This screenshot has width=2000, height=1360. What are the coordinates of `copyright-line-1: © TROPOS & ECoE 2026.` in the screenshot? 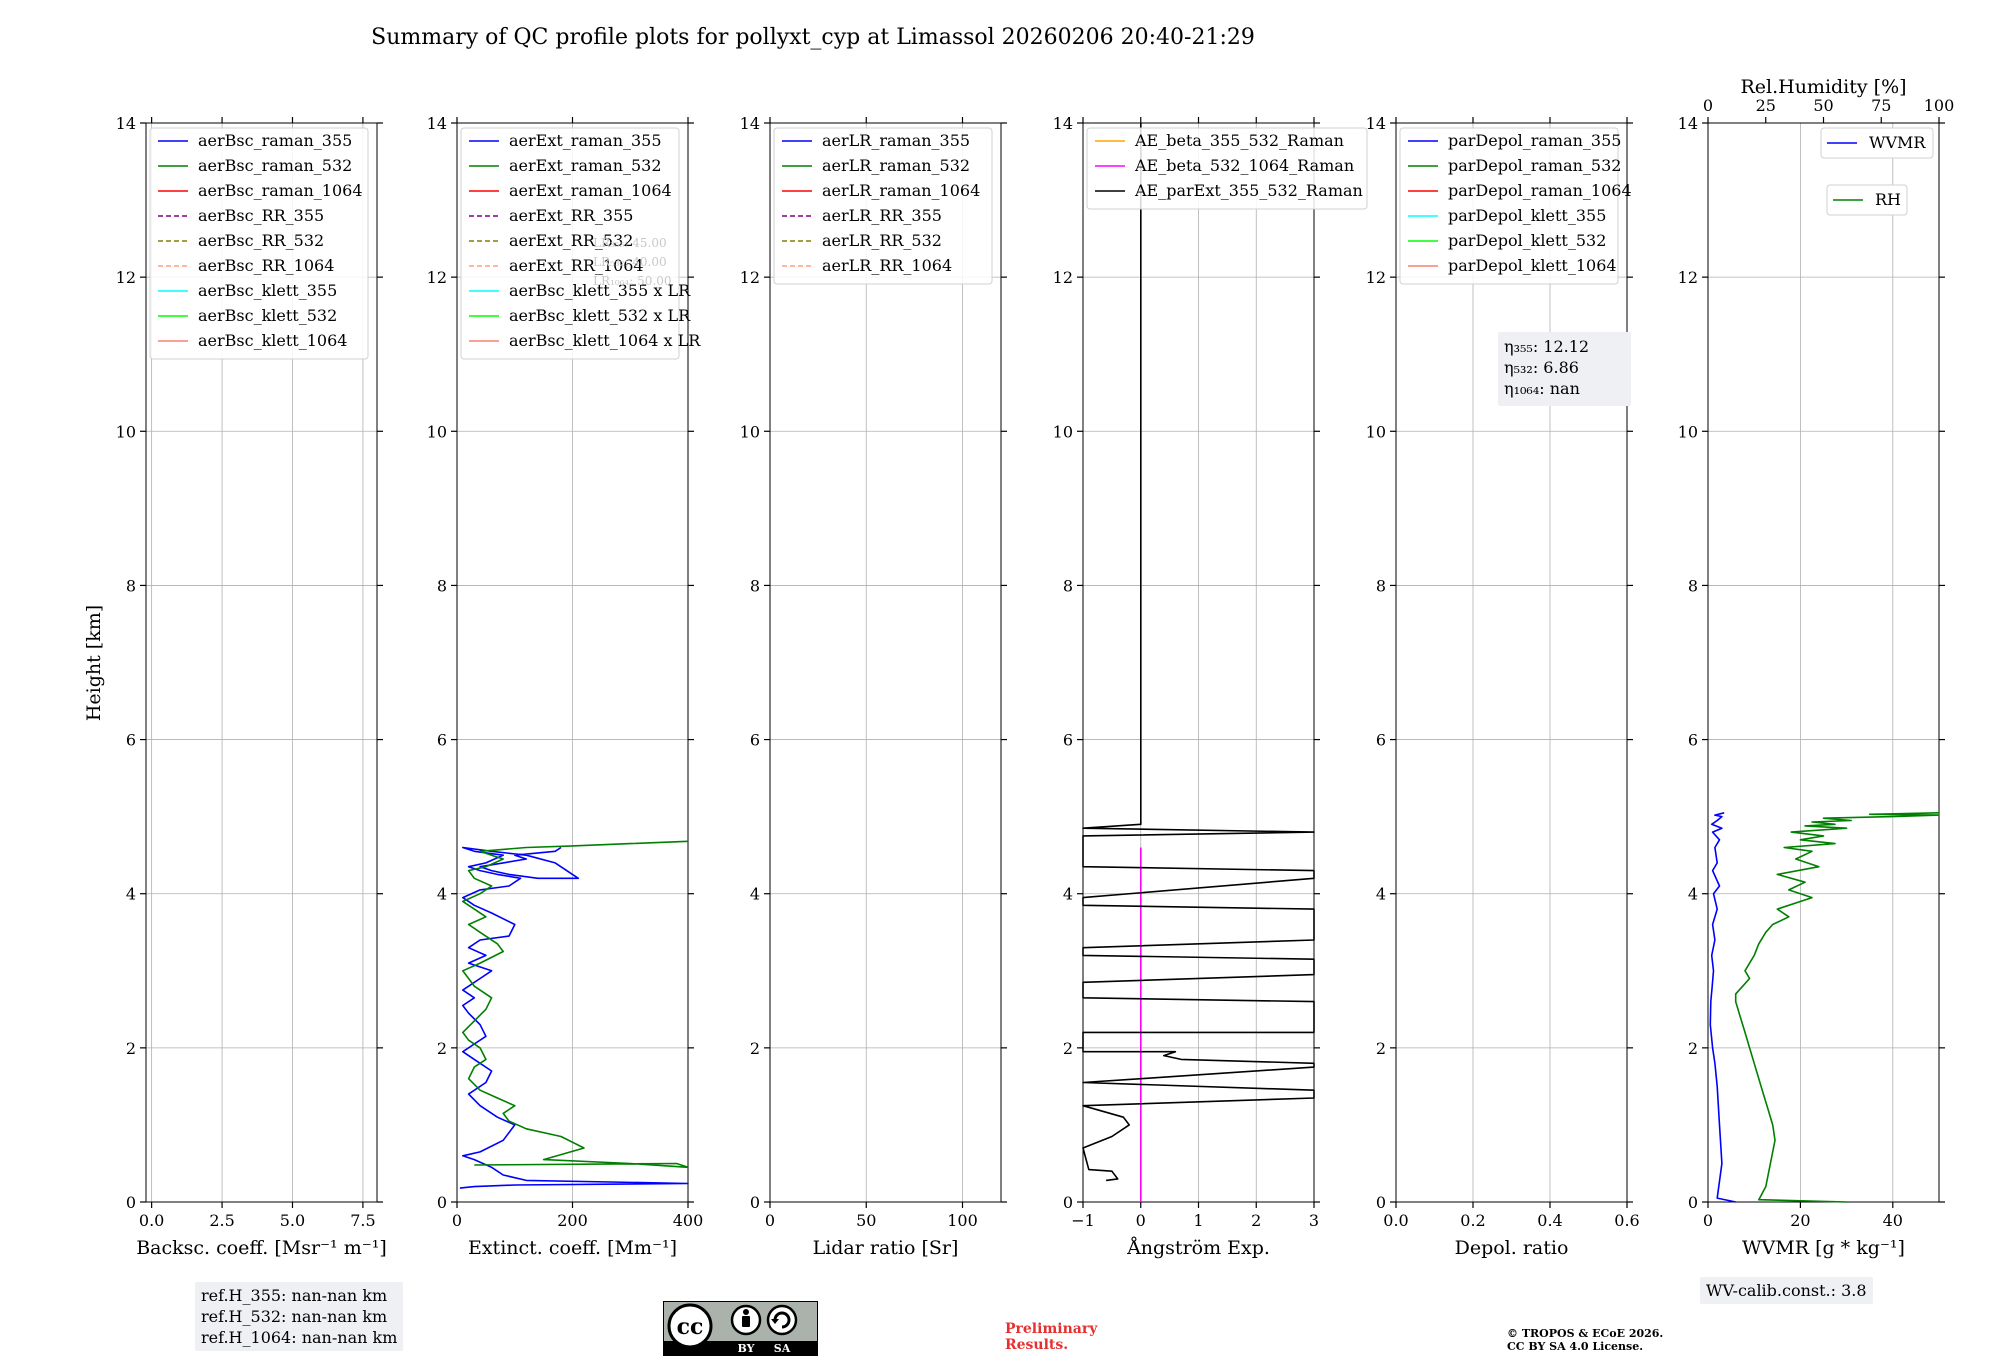 It's located at (1585, 1333).